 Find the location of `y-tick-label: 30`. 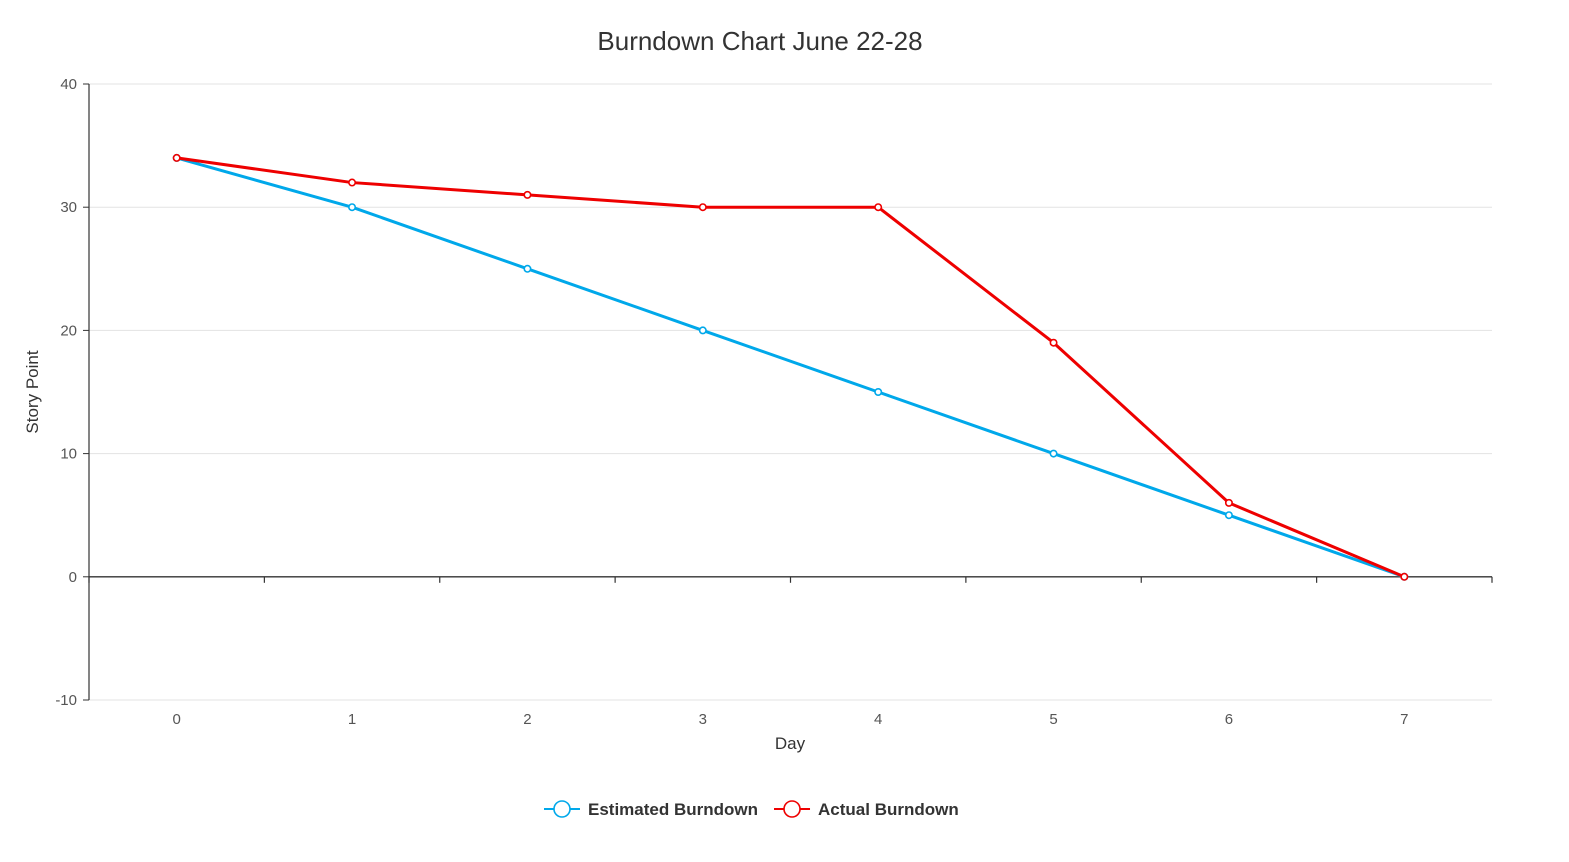

y-tick-label: 30 is located at coordinates (68, 207).